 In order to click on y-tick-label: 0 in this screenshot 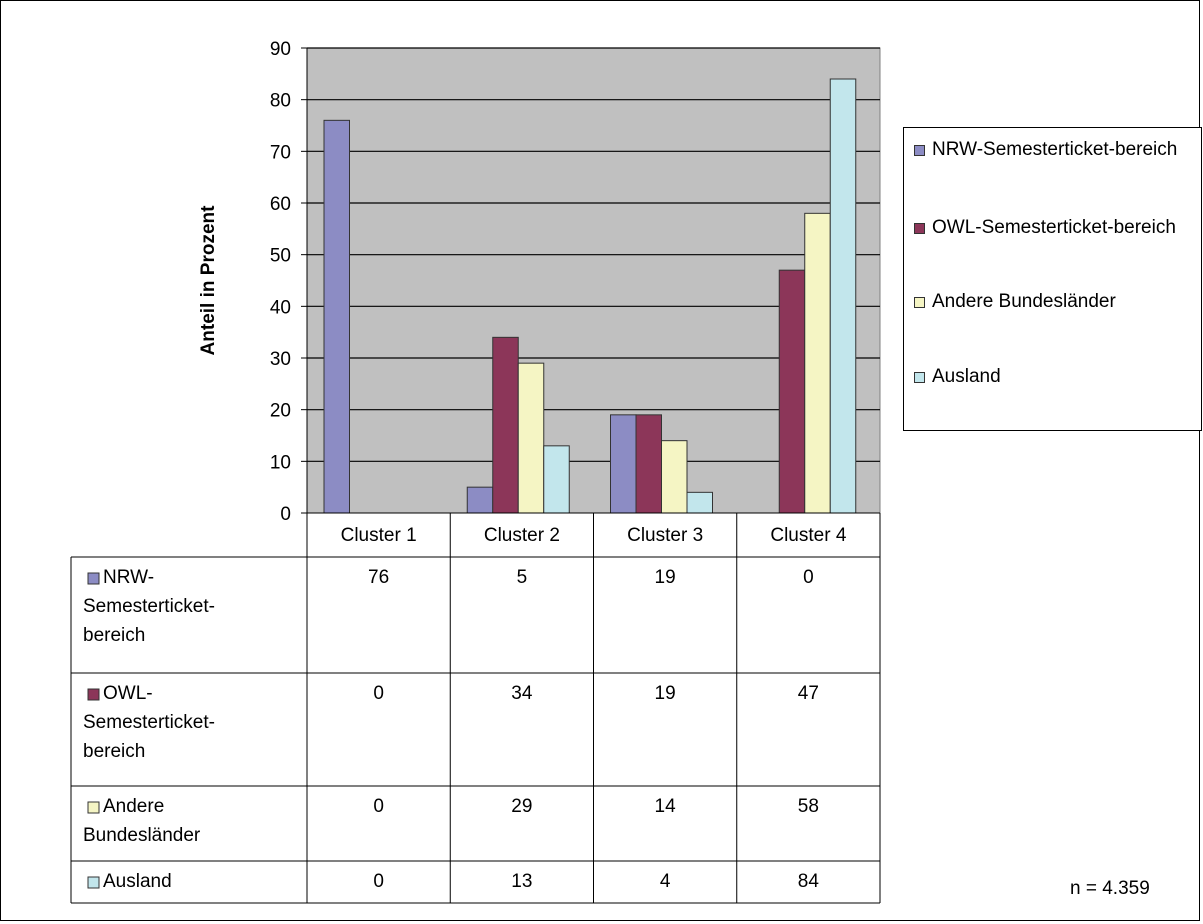, I will do `click(285, 514)`.